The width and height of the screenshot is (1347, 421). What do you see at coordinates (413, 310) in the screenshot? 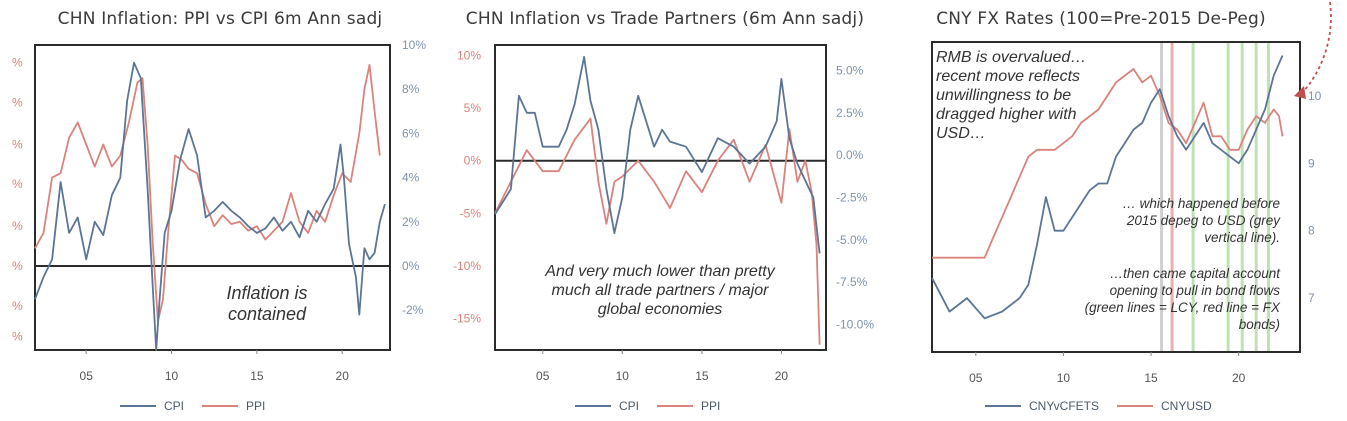
I see `right-tick-label: -2%` at bounding box center [413, 310].